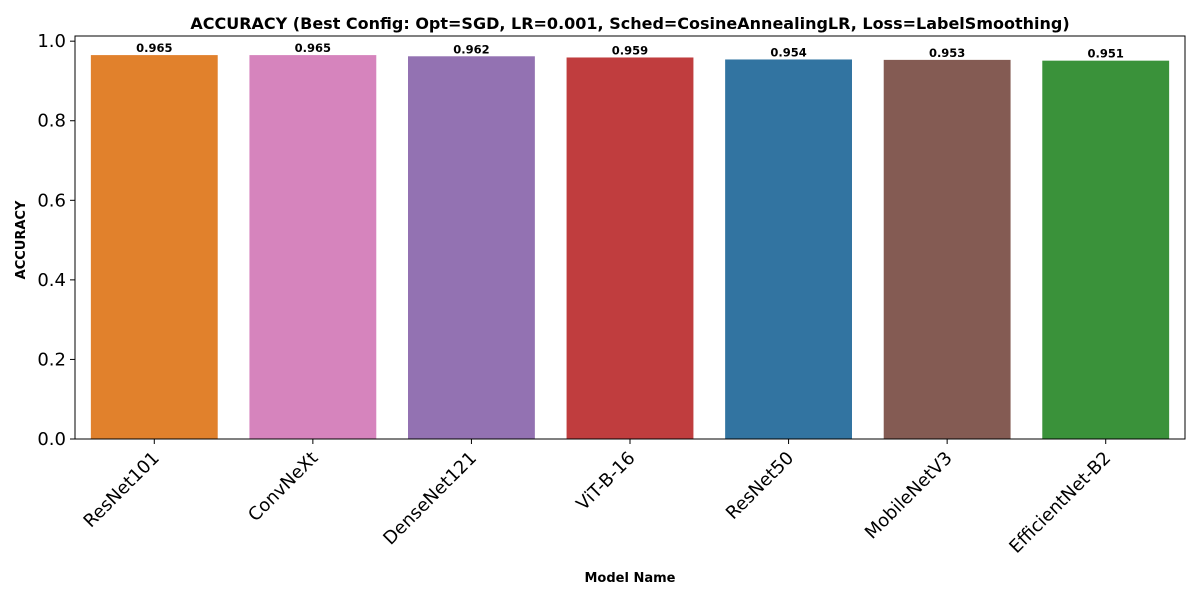 This screenshot has height=600, width=1200. Describe the element at coordinates (630, 50) in the screenshot. I see `value-label: 0.959` at that location.